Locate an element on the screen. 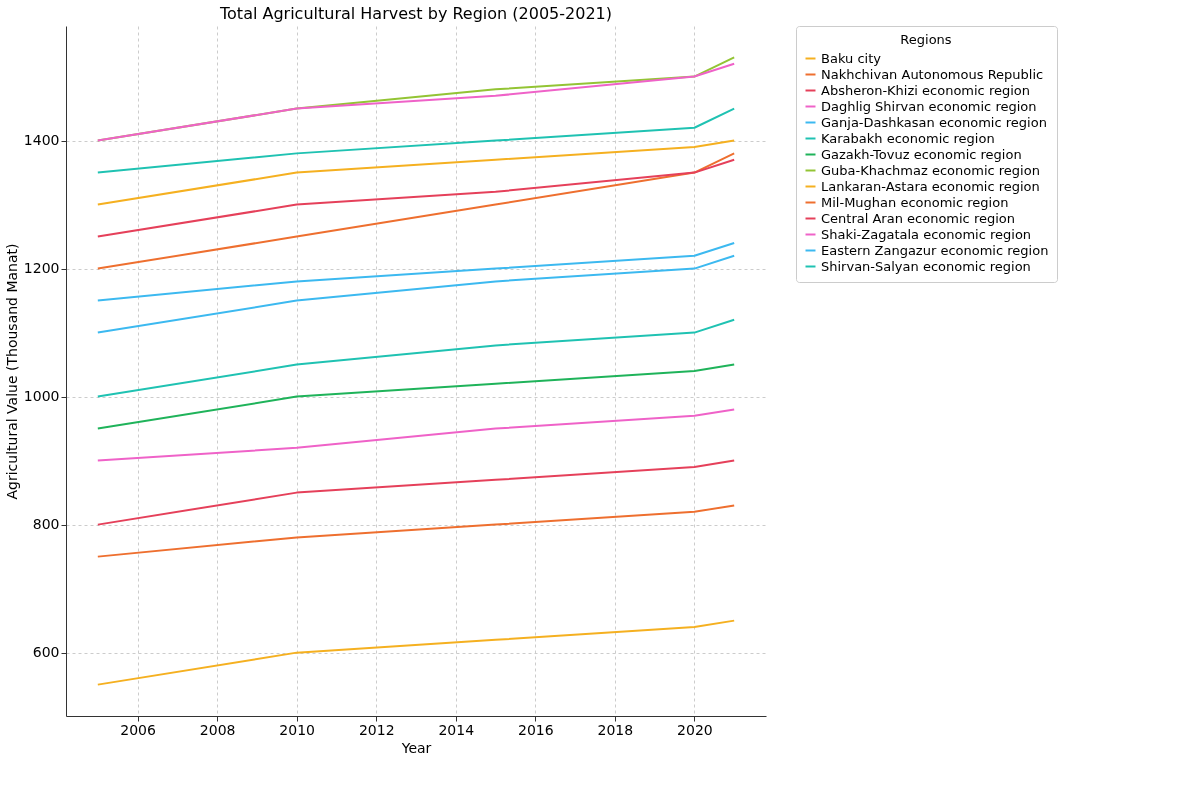  x-tick-label: 2006 is located at coordinates (138, 729).